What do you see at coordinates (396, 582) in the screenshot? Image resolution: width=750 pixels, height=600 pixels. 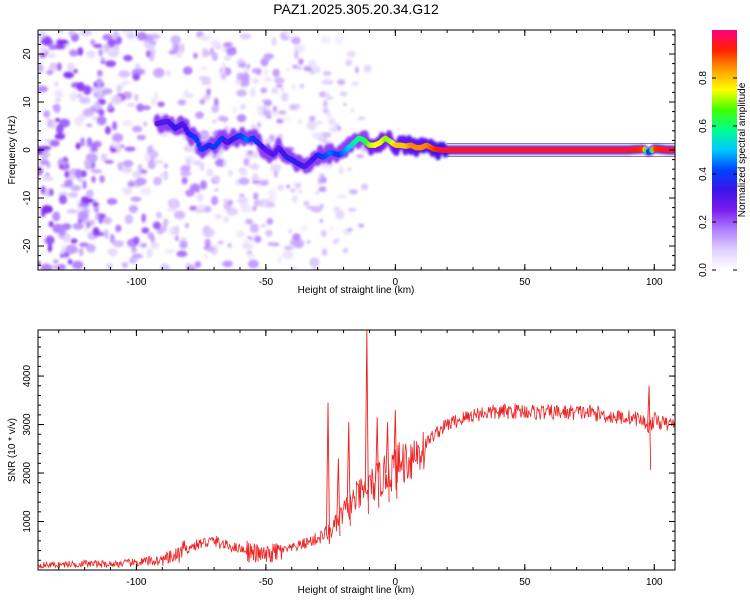 I see `snr-x-tick-label: 0` at bounding box center [396, 582].